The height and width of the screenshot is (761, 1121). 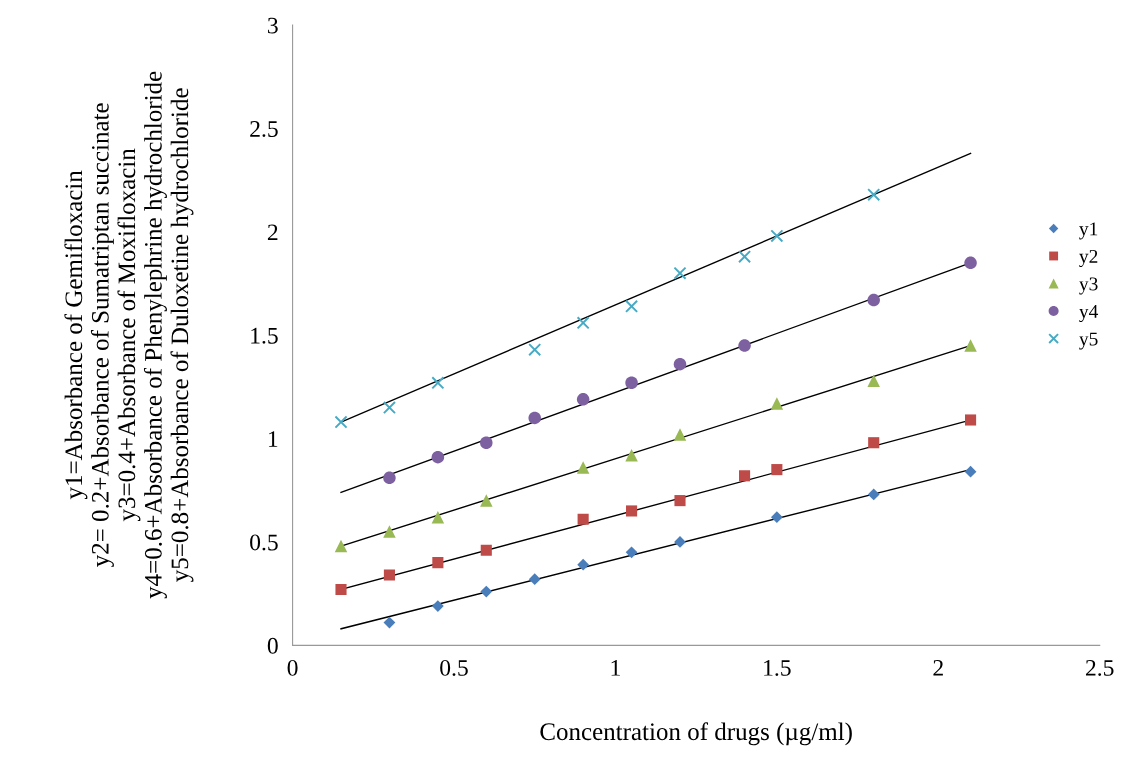 I want to click on x-tick-label: 2.5, so click(x=1099, y=667).